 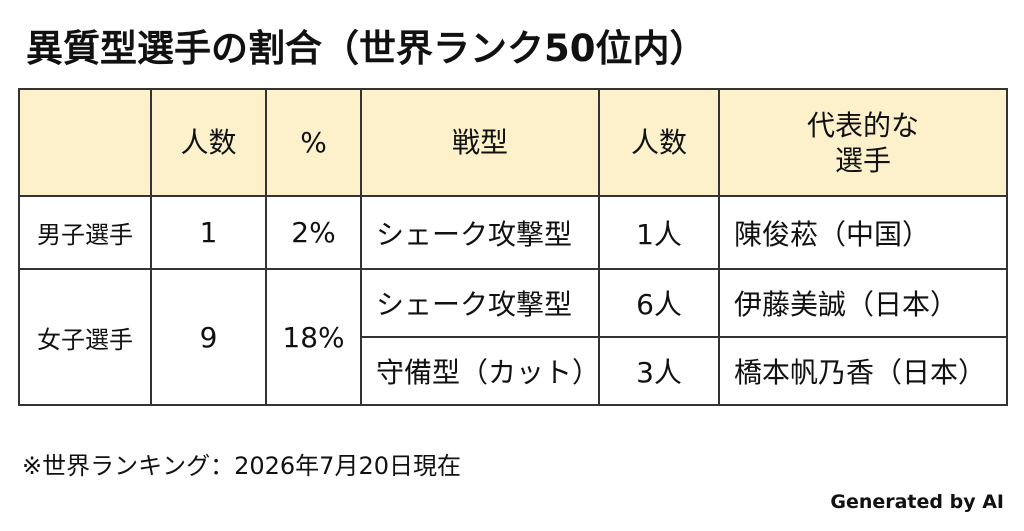 I want to click on header-cell, so click(x=85, y=142).